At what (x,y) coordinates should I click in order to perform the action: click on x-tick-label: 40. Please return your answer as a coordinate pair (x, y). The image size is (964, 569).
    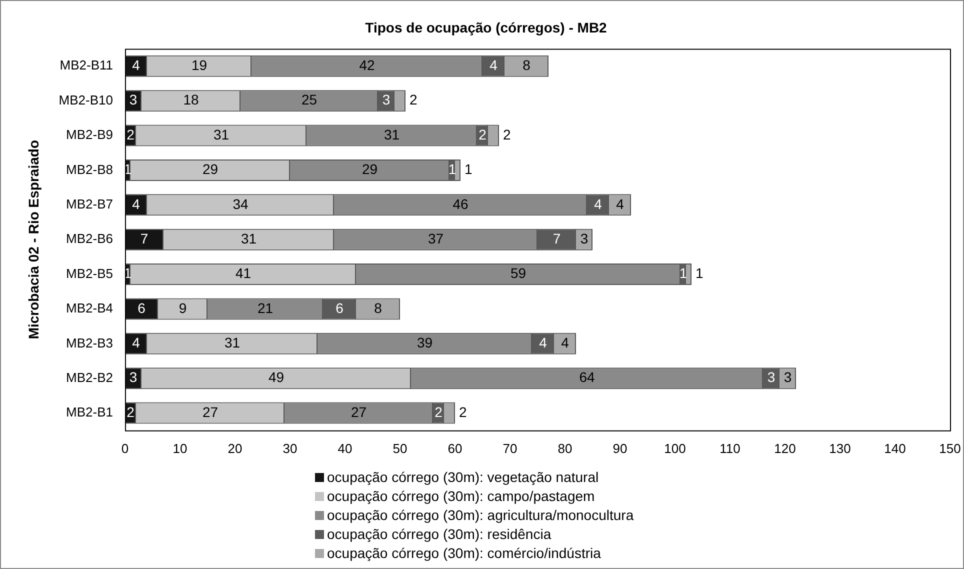
    Looking at the image, I should click on (345, 448).